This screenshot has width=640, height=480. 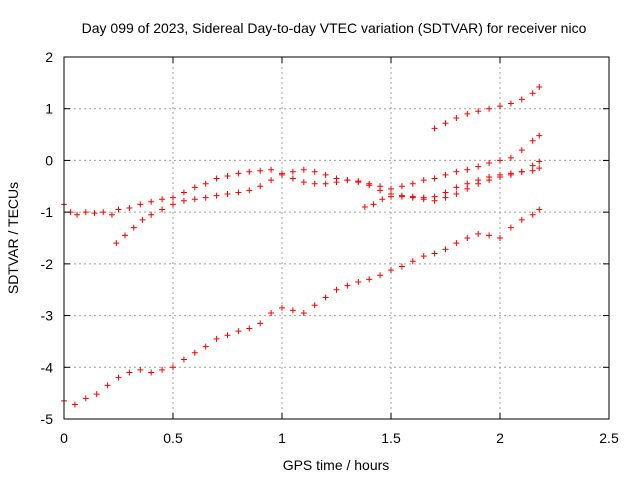 What do you see at coordinates (173, 438) in the screenshot?
I see `x-tick-label: 0.5` at bounding box center [173, 438].